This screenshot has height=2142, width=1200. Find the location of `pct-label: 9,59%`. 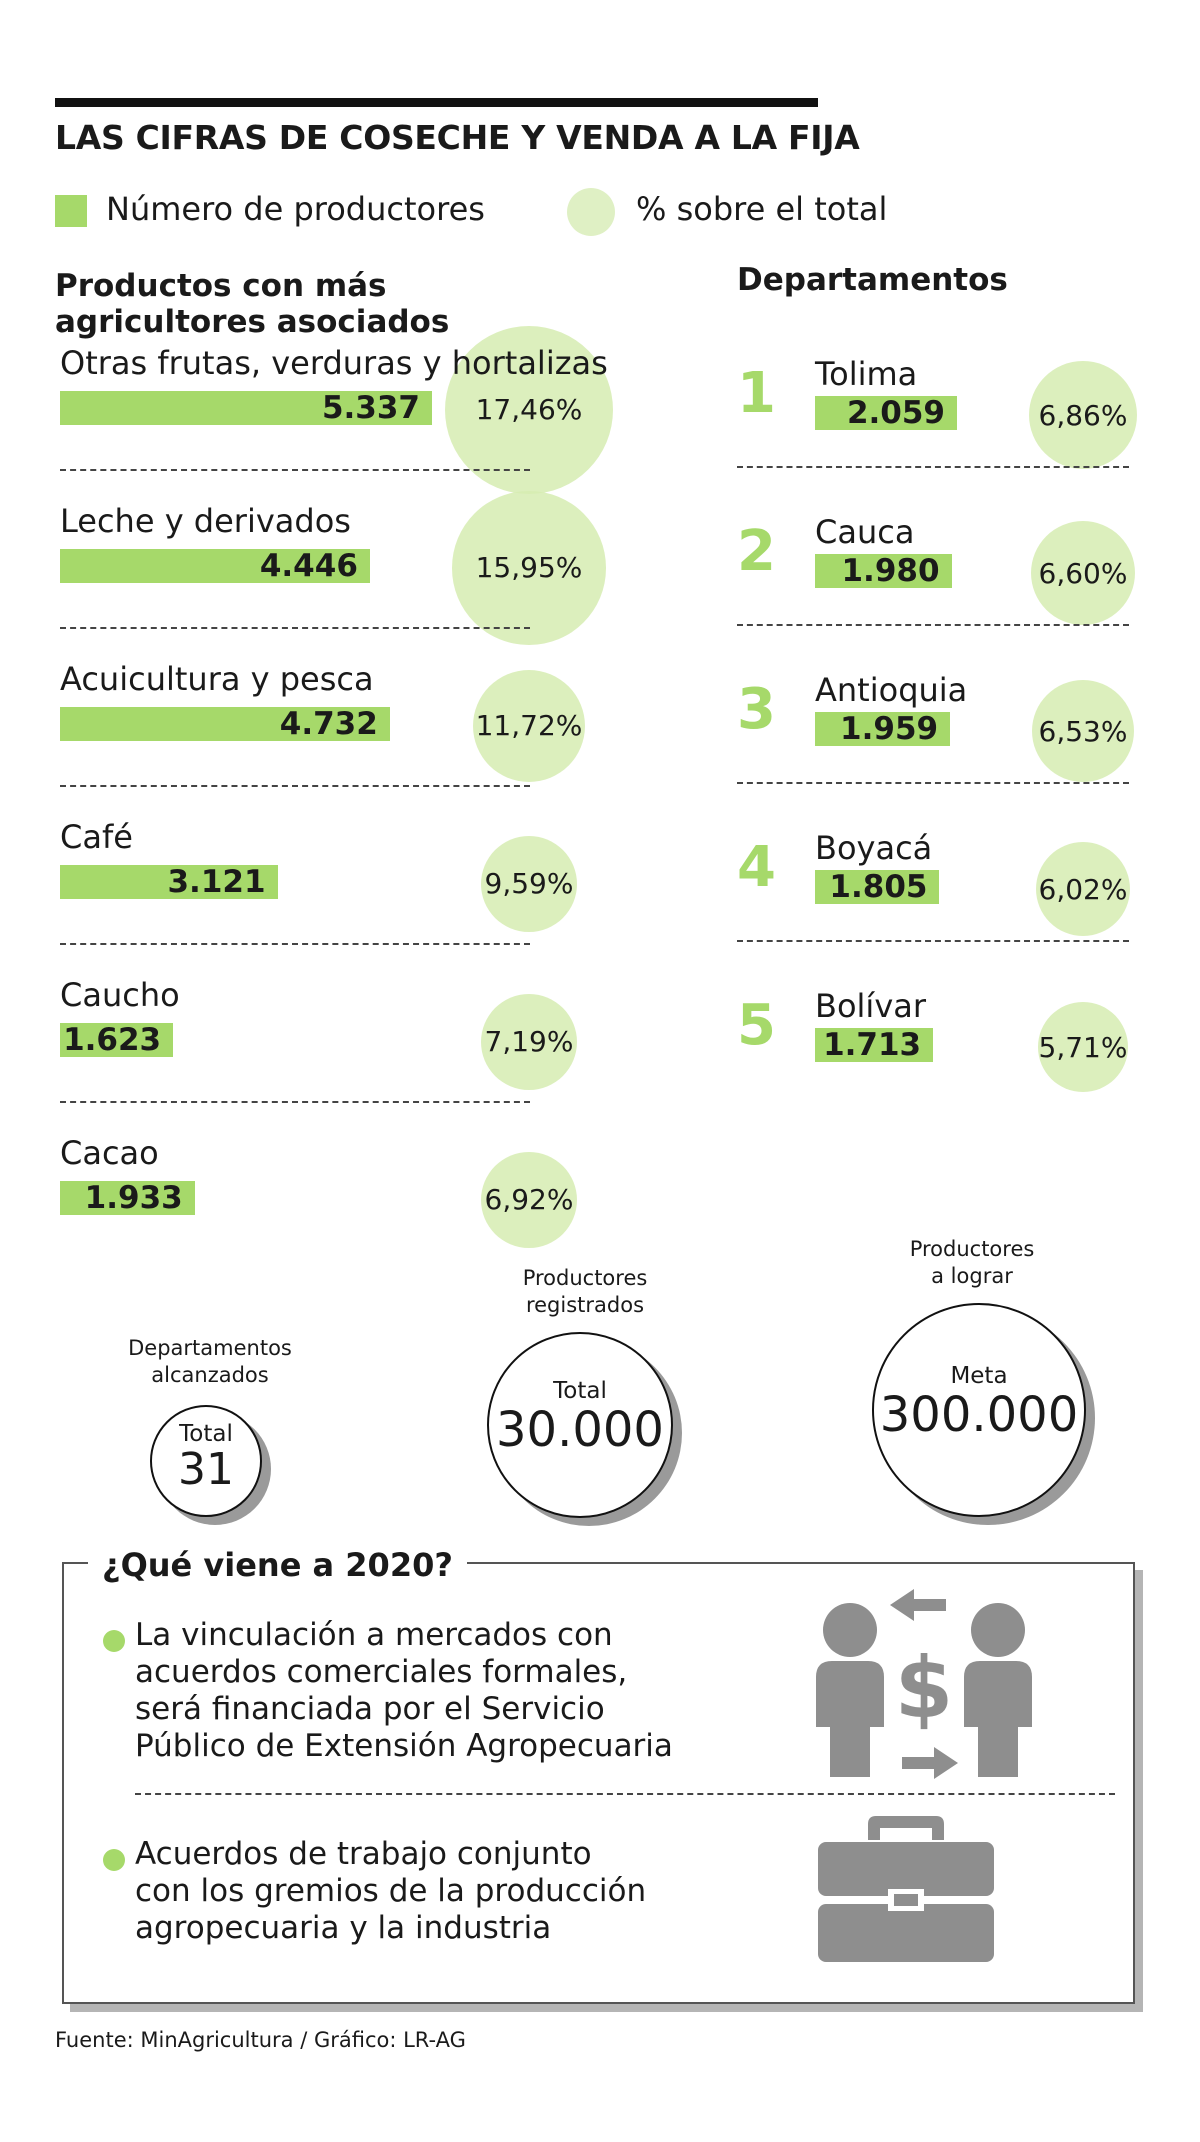

pct-label: 9,59% is located at coordinates (529, 883).